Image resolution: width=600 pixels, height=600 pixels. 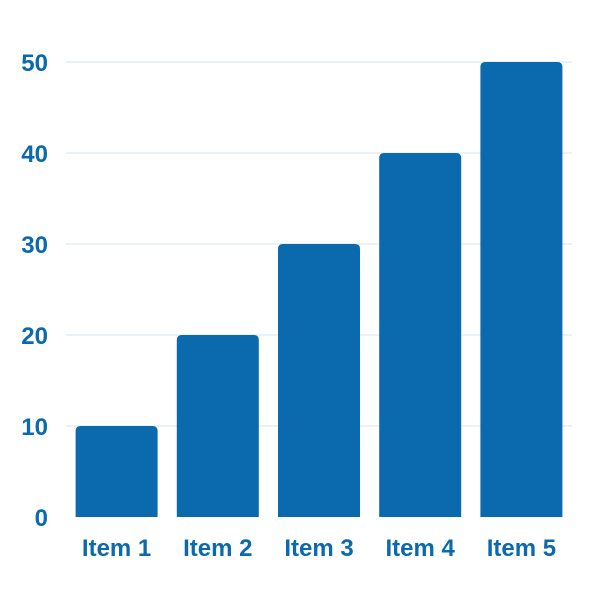 I want to click on x-tick-label: Item 4, so click(x=421, y=548).